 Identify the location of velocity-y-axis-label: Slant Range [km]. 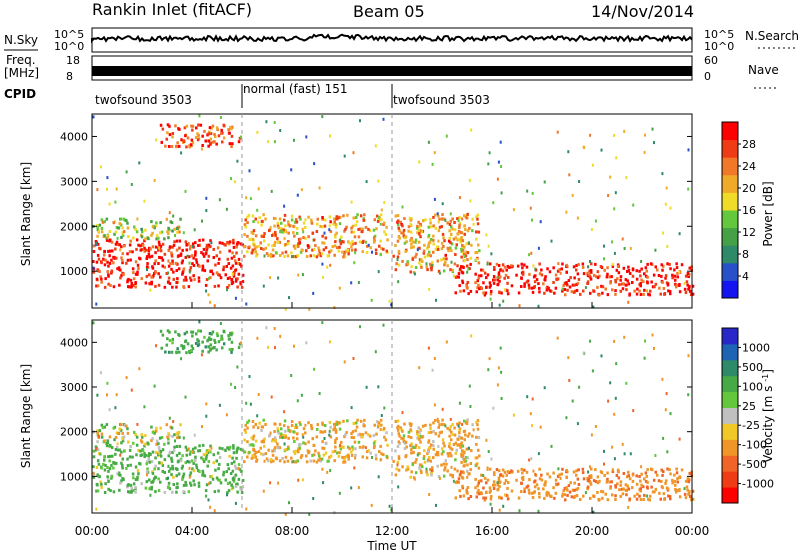
(26, 416).